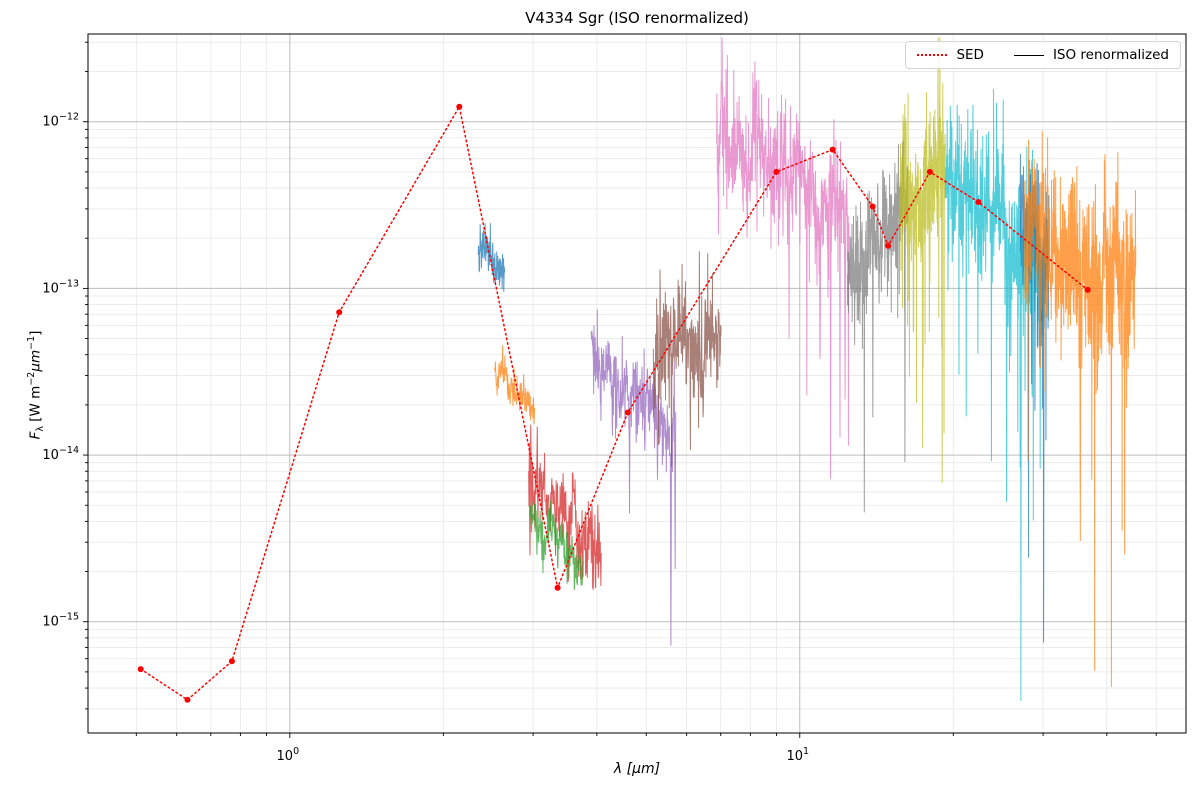 The image size is (1200, 800). Describe the element at coordinates (35, 435) in the screenshot. I see `y-axis-label-symbol: F` at that location.